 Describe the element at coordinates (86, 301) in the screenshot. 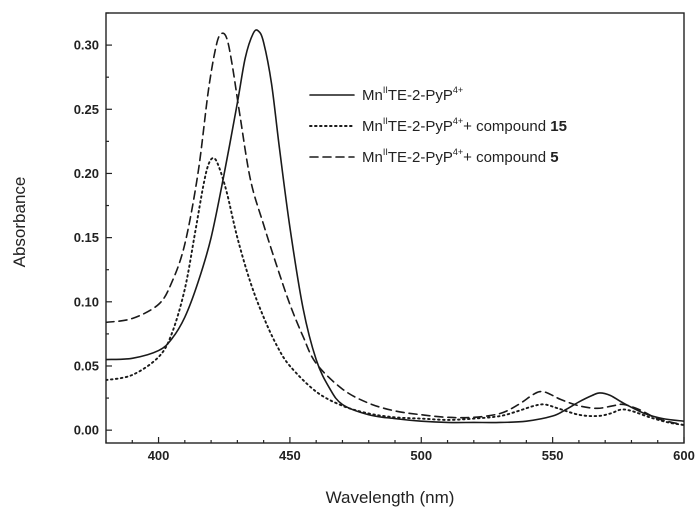

I see `y-tick-label: 0.10` at that location.